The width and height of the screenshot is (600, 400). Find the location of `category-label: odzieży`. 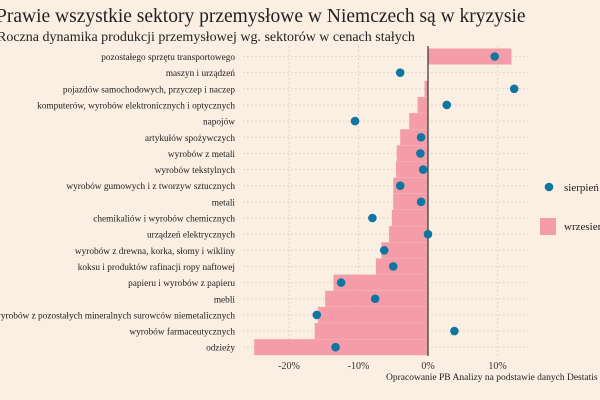

category-label: odzieży is located at coordinates (220, 349).